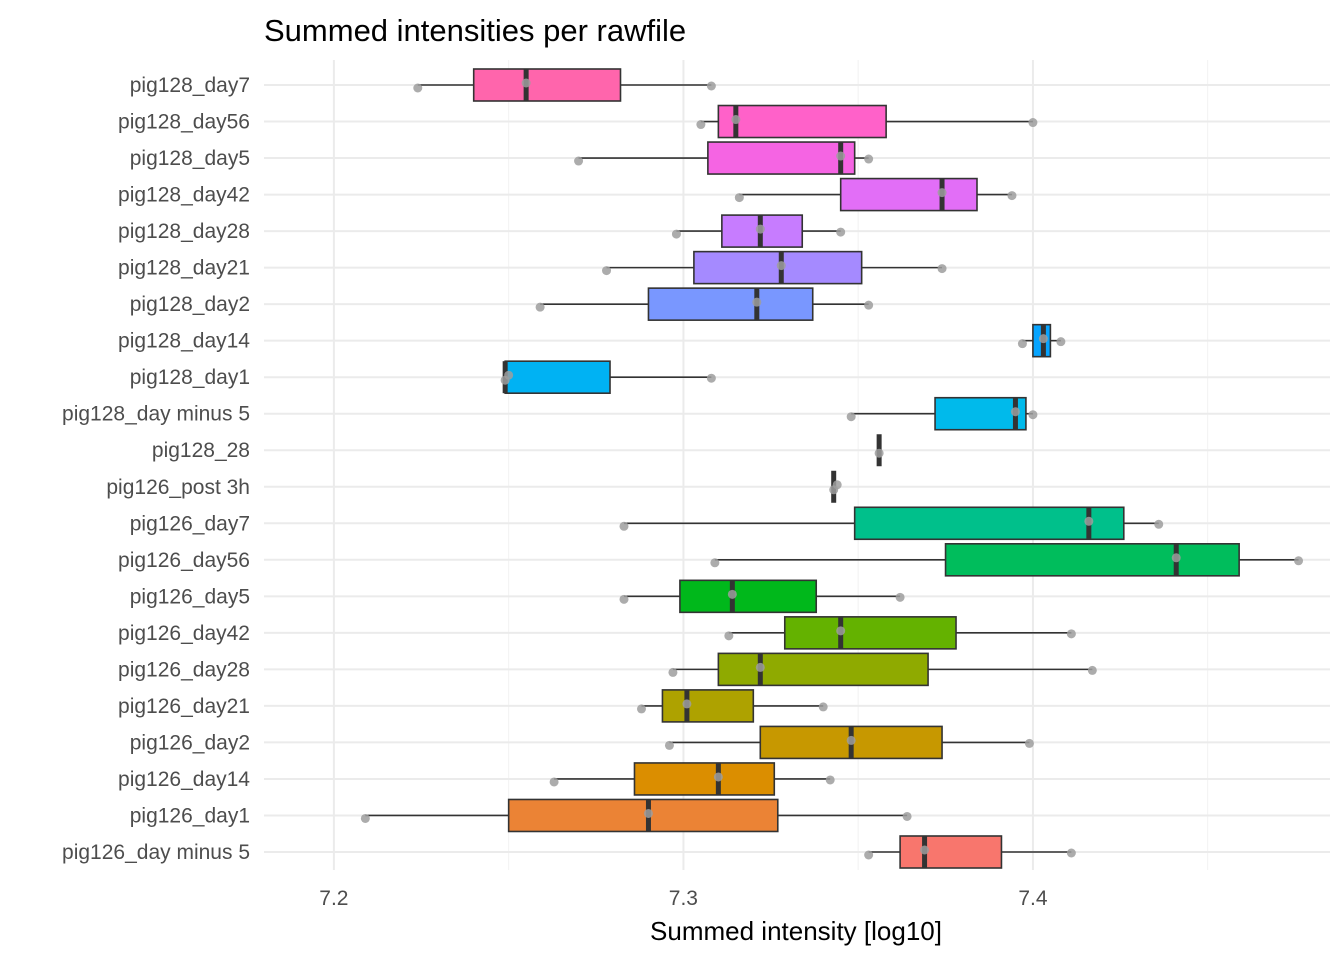  Describe the element at coordinates (190, 158) in the screenshot. I see `y-tick-label: pig128_day5` at that location.